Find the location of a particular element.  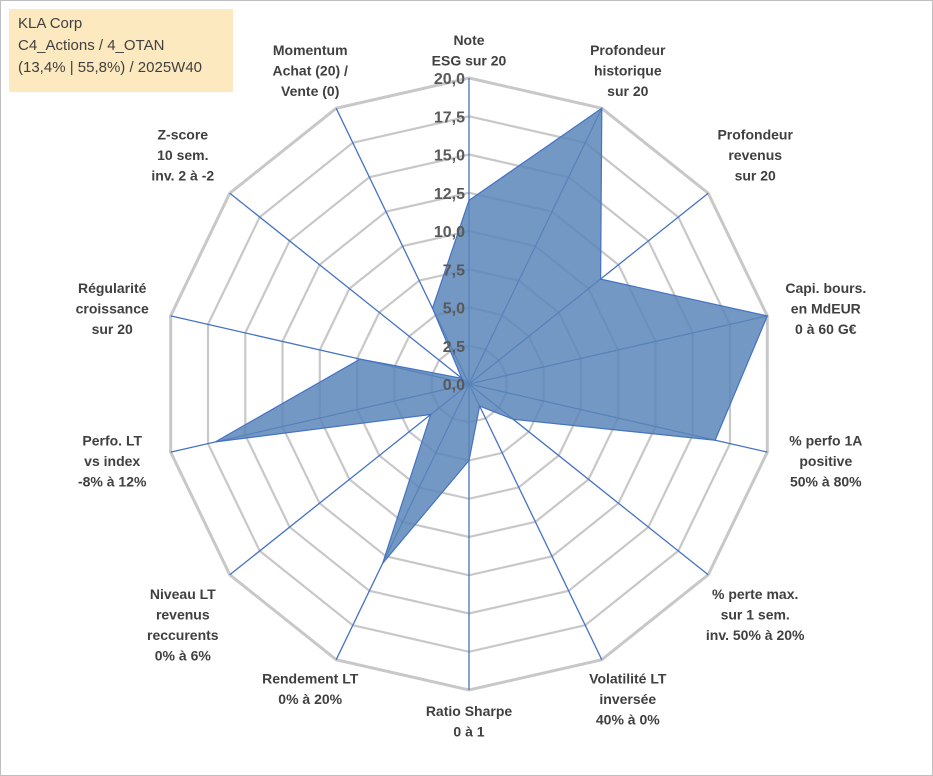

axis-label: Z-score 10 sem. inv. 2 à -2 is located at coordinates (182, 155).